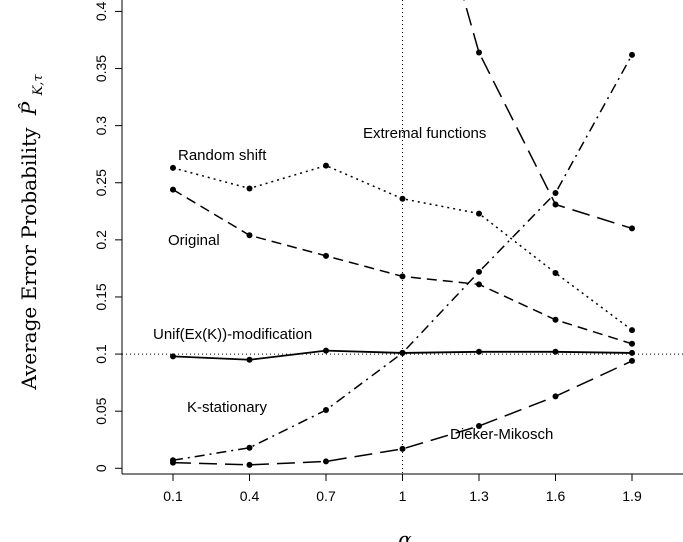 The height and width of the screenshot is (542, 683). What do you see at coordinates (101, 240) in the screenshot?
I see `y-tick-label: 0.2` at bounding box center [101, 240].